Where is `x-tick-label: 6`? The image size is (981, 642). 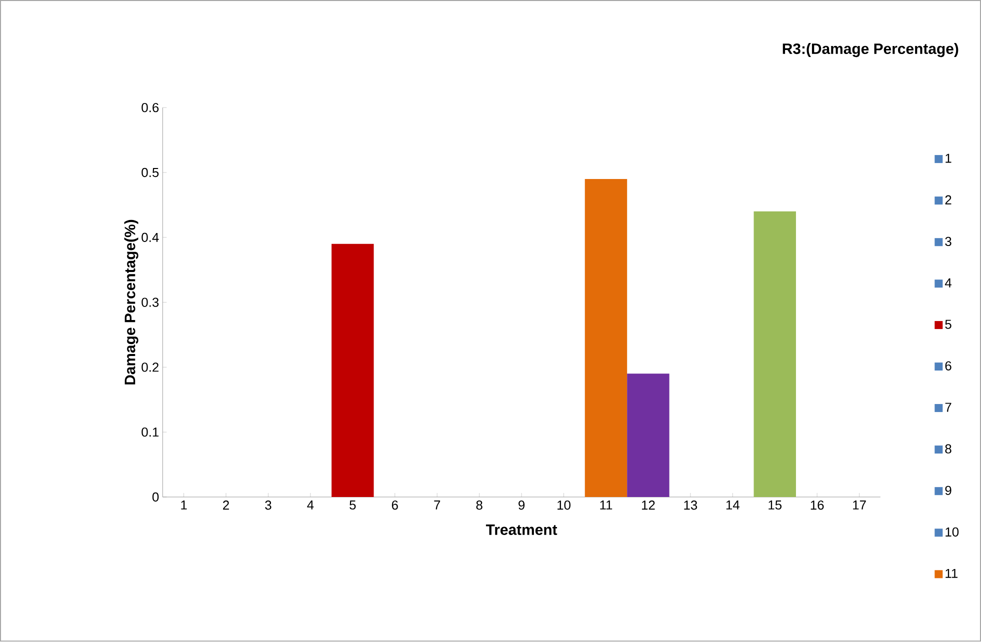
x-tick-label: 6 is located at coordinates (395, 505).